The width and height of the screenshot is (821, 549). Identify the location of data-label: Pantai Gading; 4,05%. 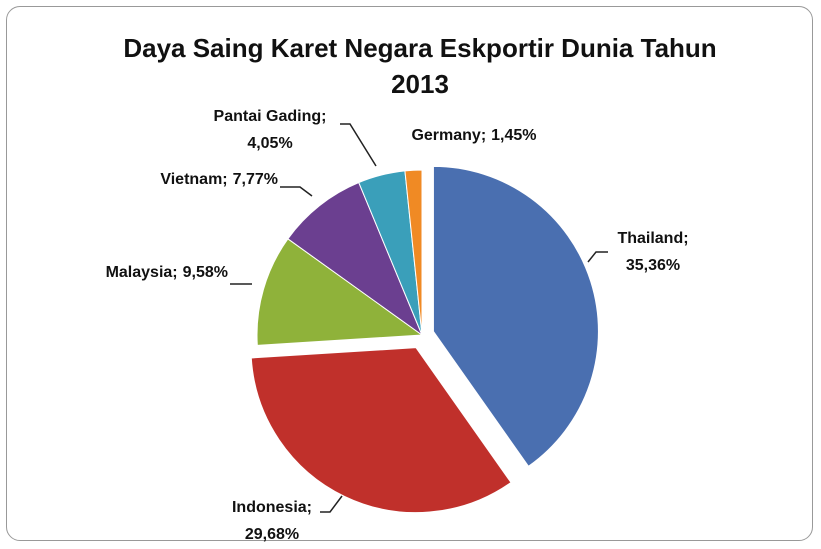
(270, 130).